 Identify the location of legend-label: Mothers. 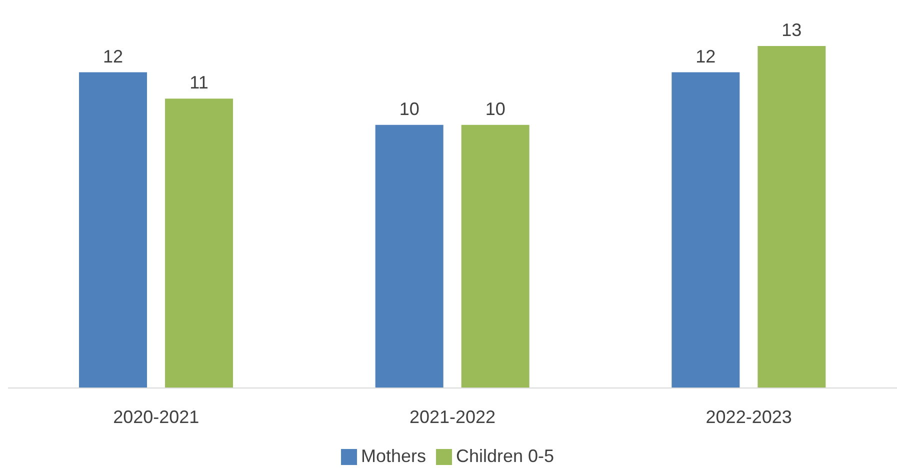
(393, 456).